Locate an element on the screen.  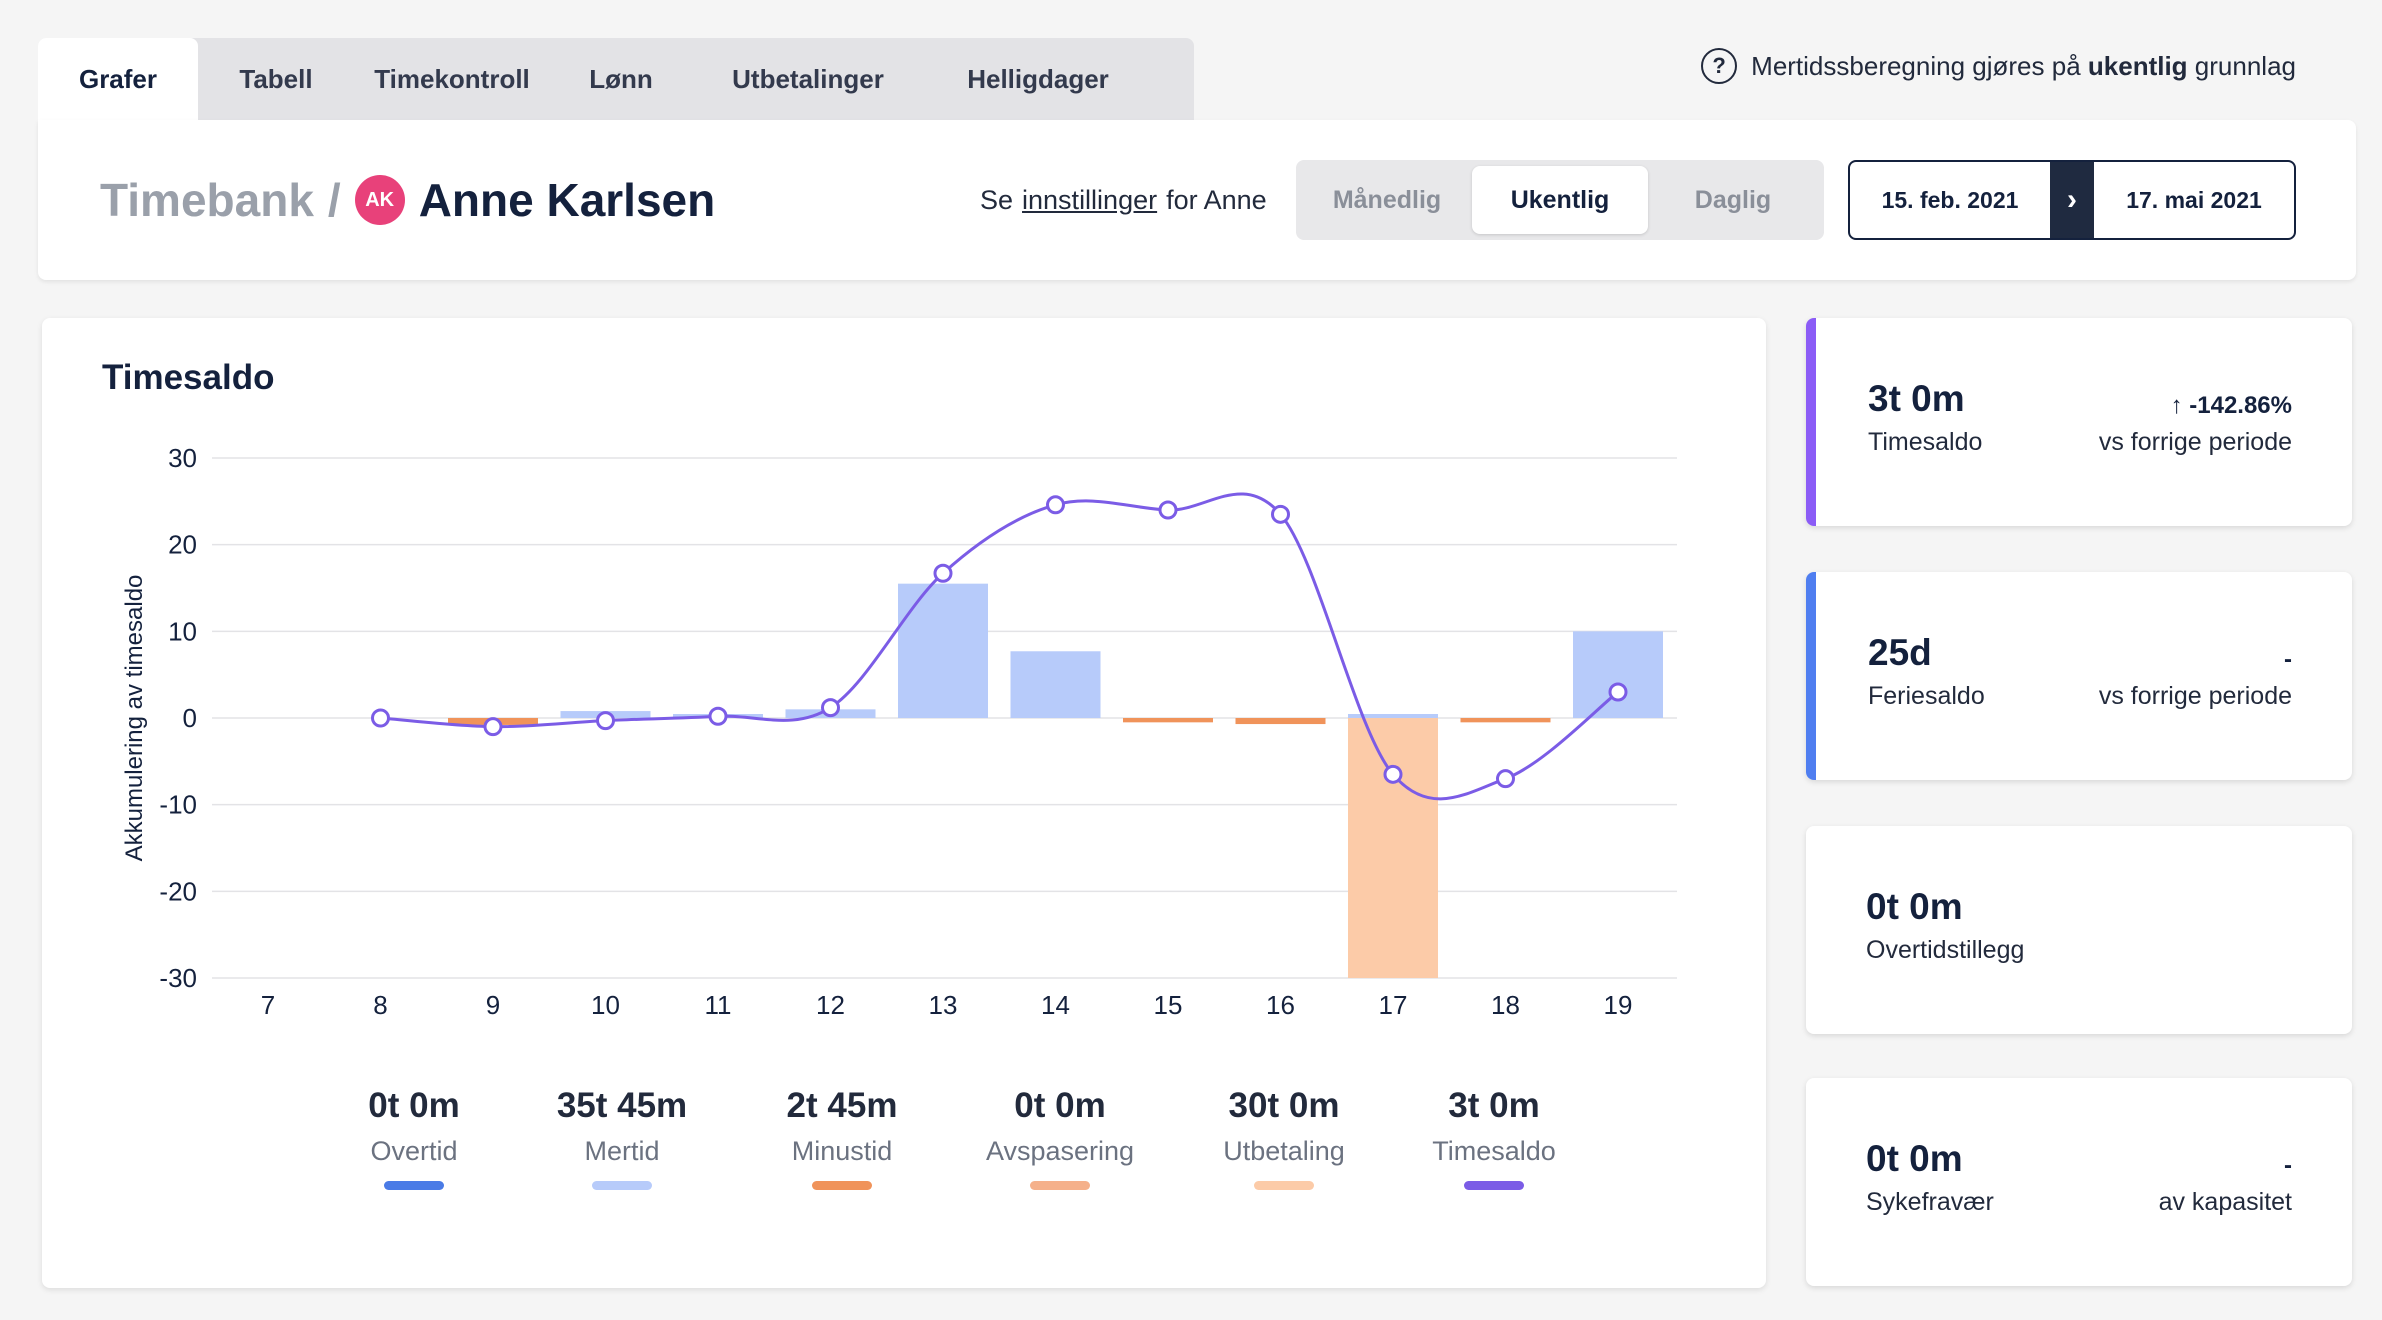
bar-utbetaling is located at coordinates (1393, 848).